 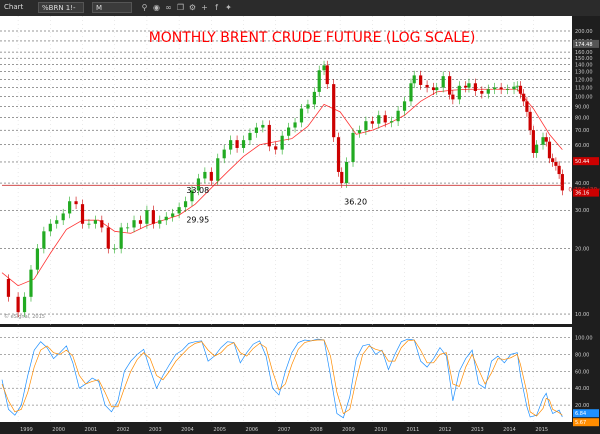 I want to click on price-tag-label: 5.67, so click(x=580, y=423).